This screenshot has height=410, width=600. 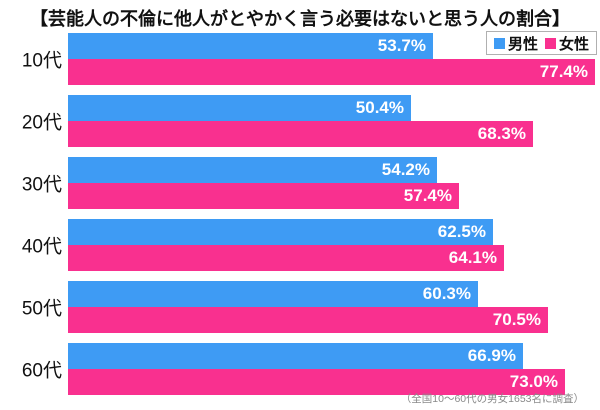 I want to click on bars-container: 66.9% 73.0%, so click(x=334, y=369).